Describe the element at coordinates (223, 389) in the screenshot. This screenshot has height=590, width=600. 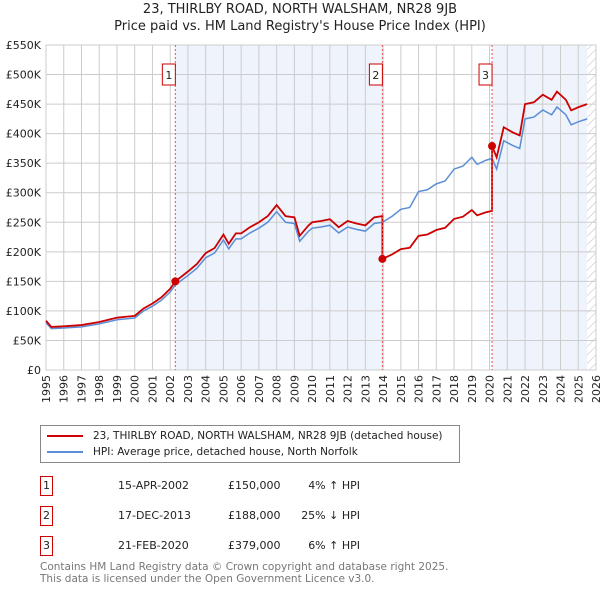
I see `x-tick-label: 2005` at that location.